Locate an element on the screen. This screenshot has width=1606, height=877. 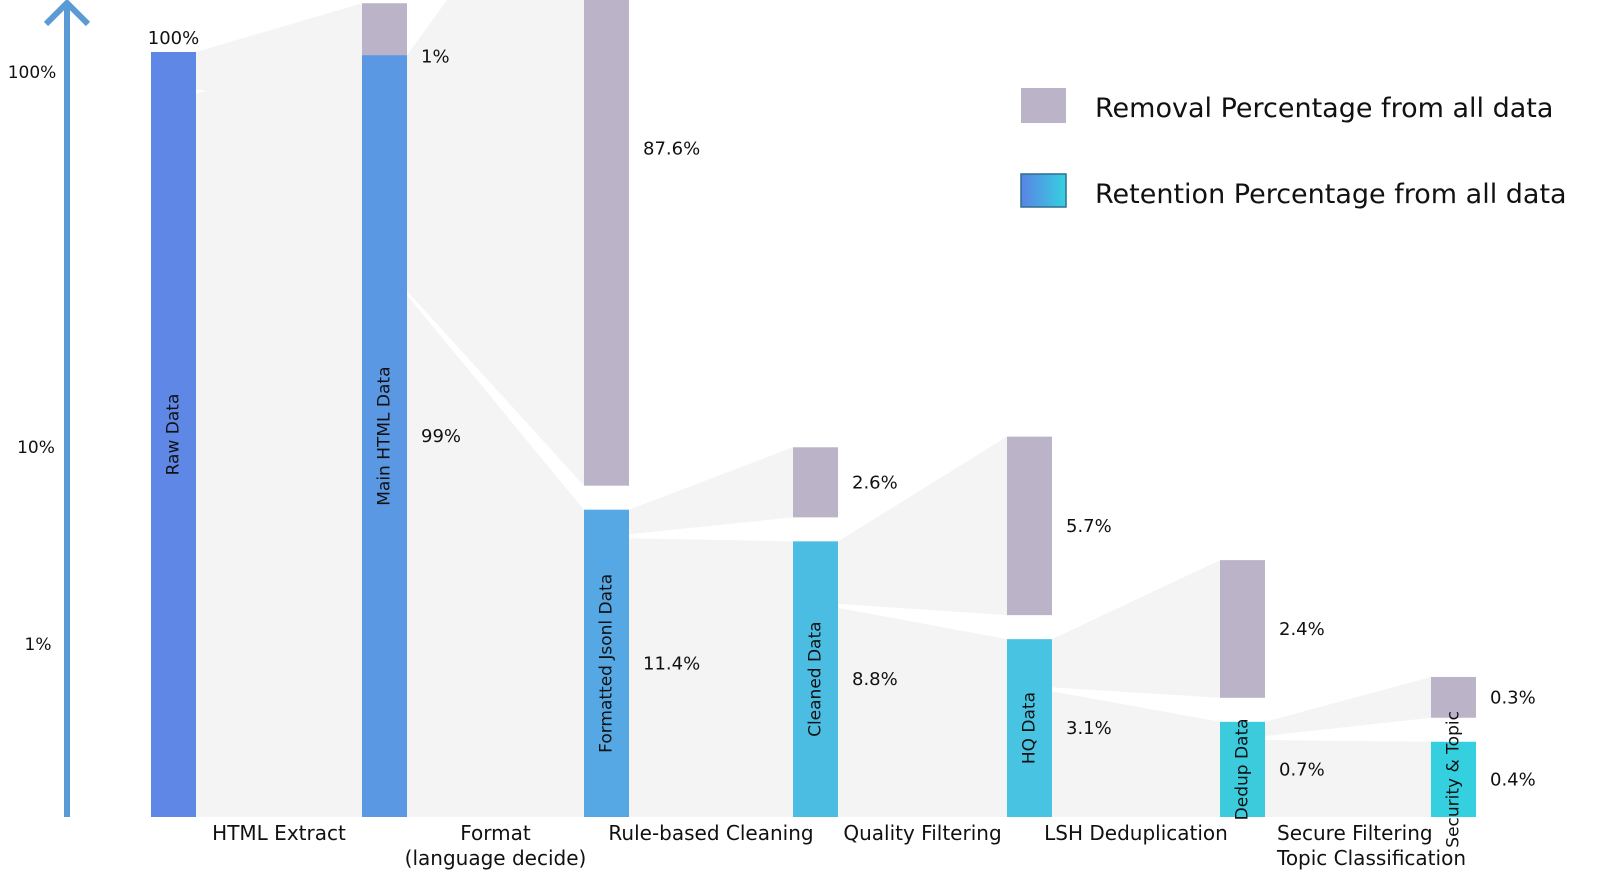
stage-label: Quality Filtering is located at coordinates (922, 833).